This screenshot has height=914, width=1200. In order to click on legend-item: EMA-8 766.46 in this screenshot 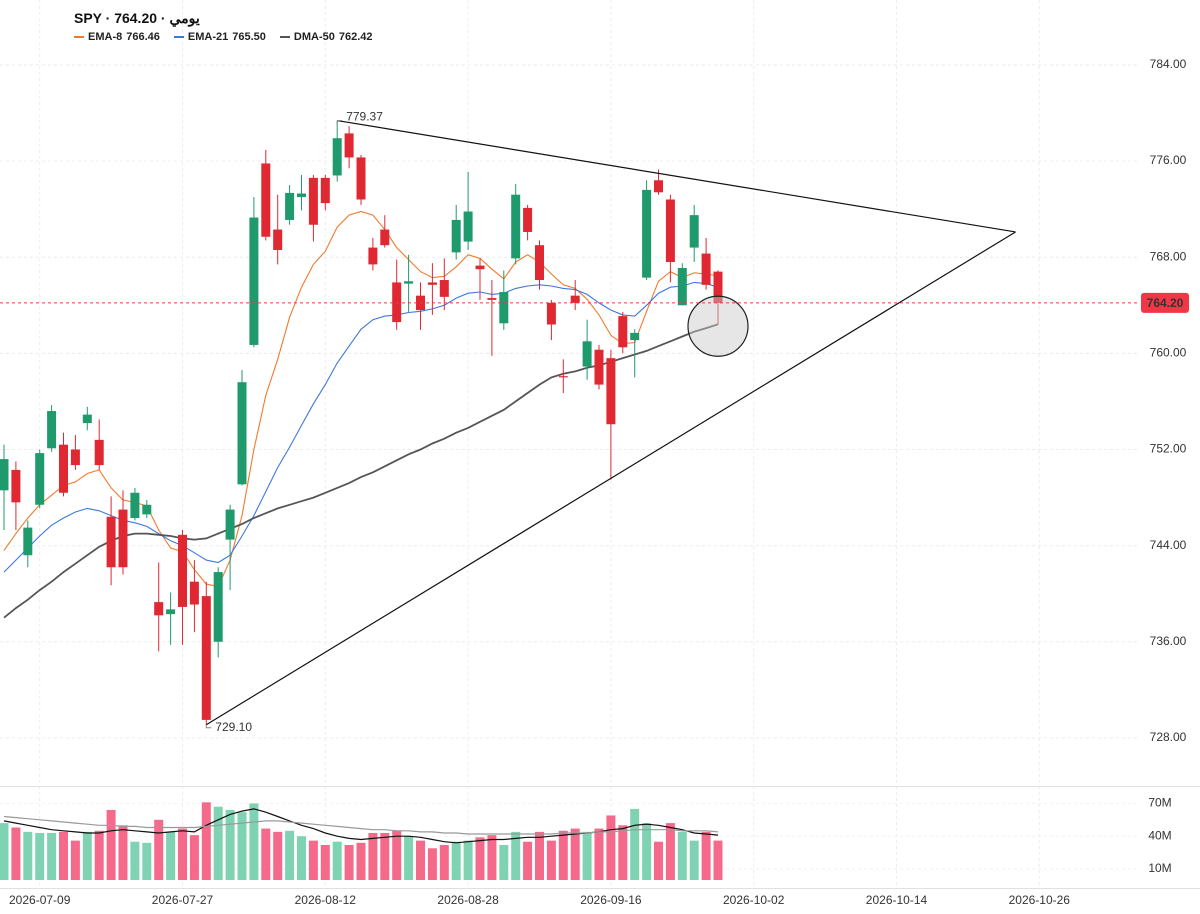, I will do `click(117, 37)`.